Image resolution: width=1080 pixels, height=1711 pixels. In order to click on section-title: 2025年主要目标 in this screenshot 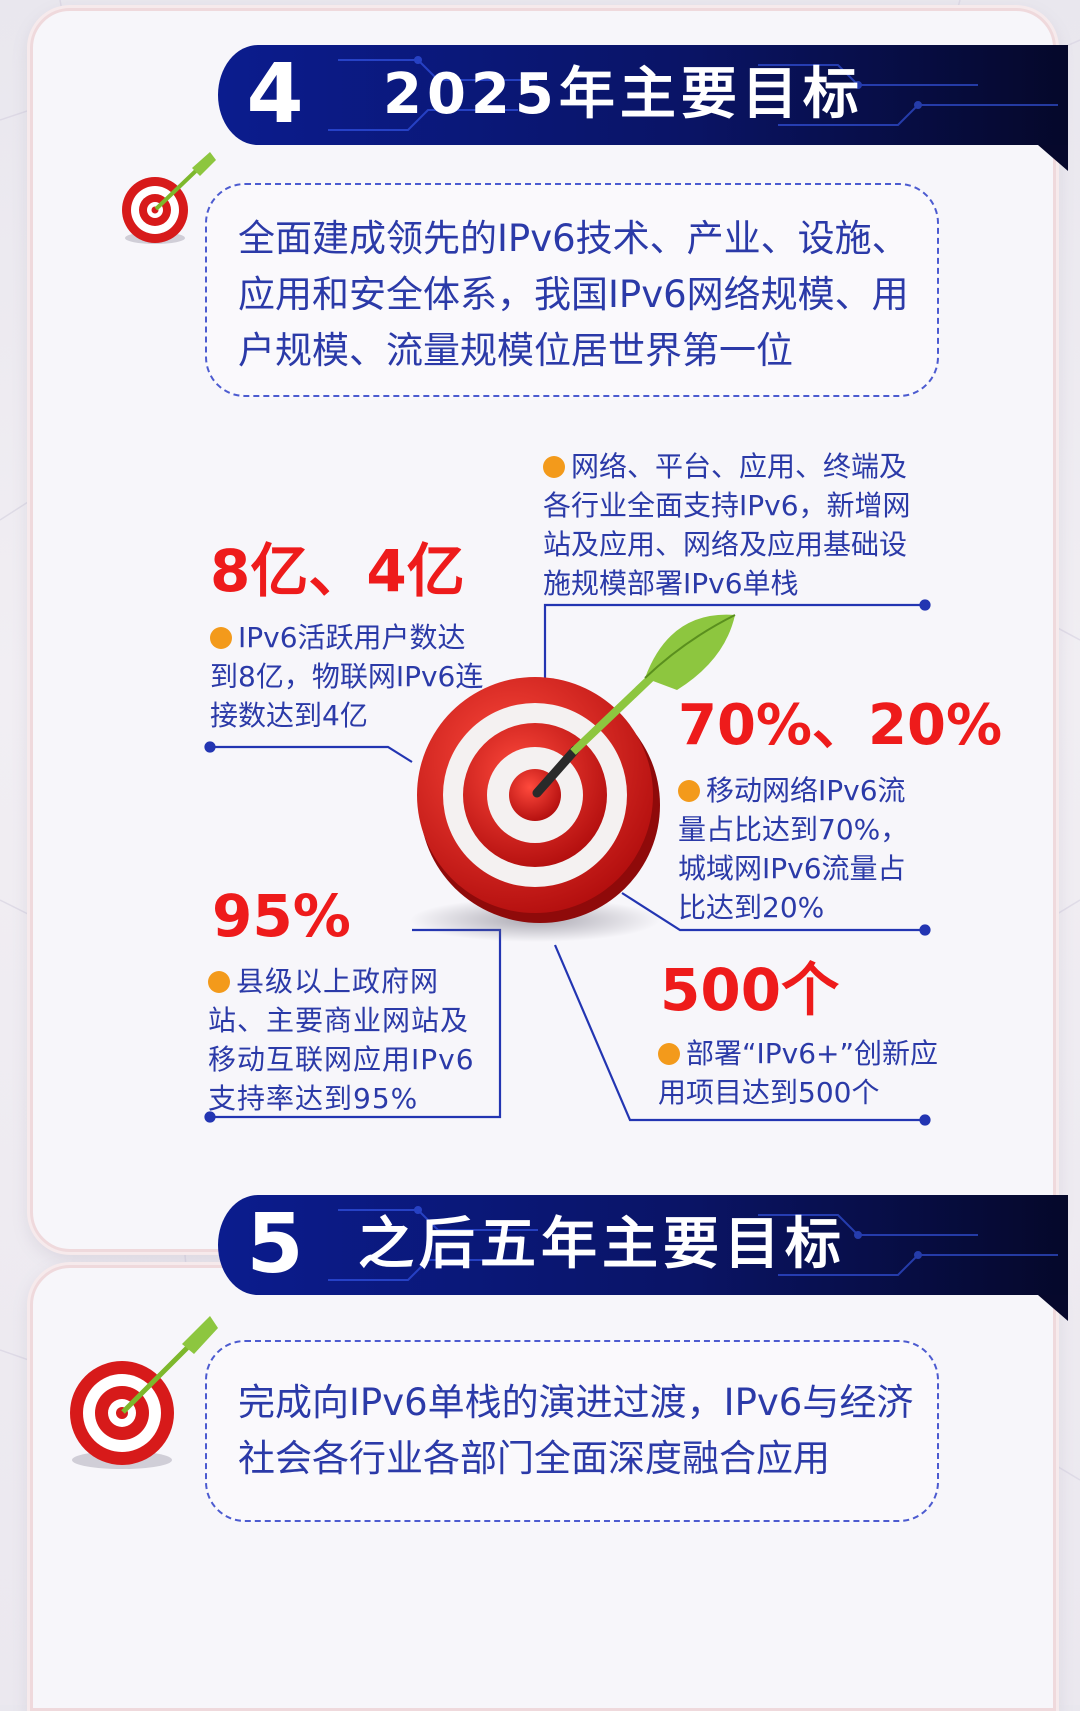, I will do `click(623, 94)`.